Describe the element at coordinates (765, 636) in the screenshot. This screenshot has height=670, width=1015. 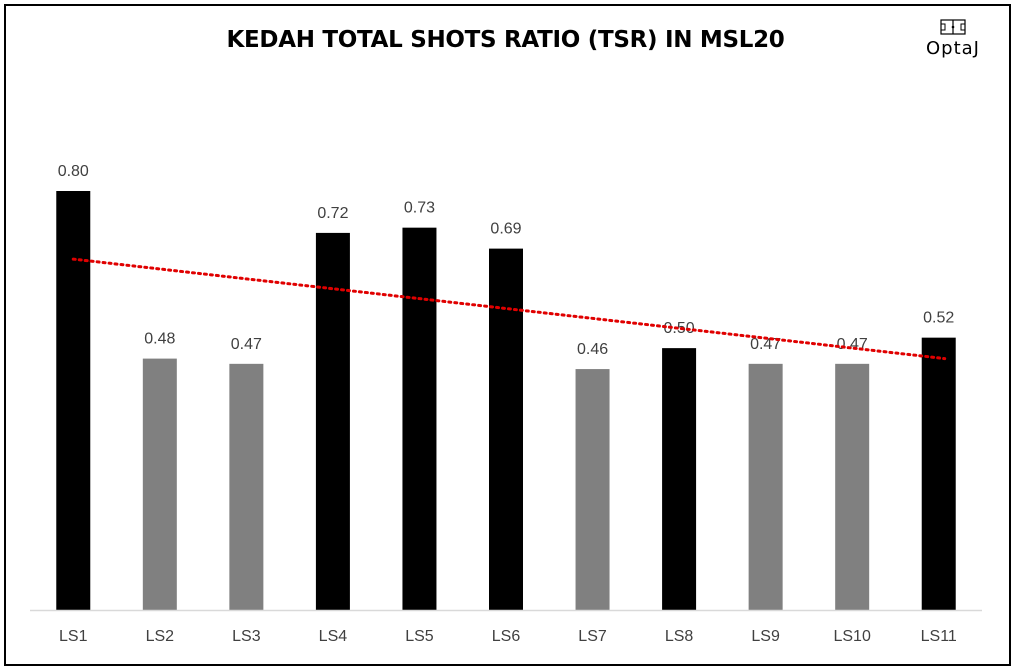
I see `tick-label-ls9: LS9` at that location.